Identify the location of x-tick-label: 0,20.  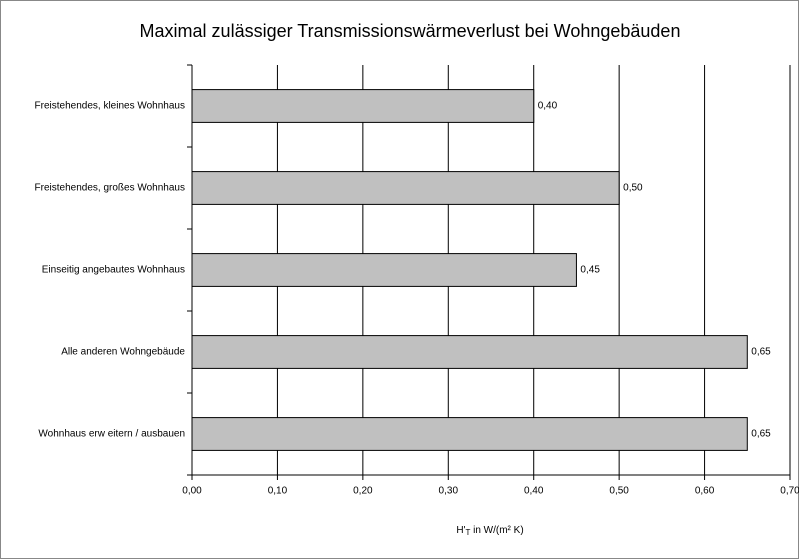
(363, 491).